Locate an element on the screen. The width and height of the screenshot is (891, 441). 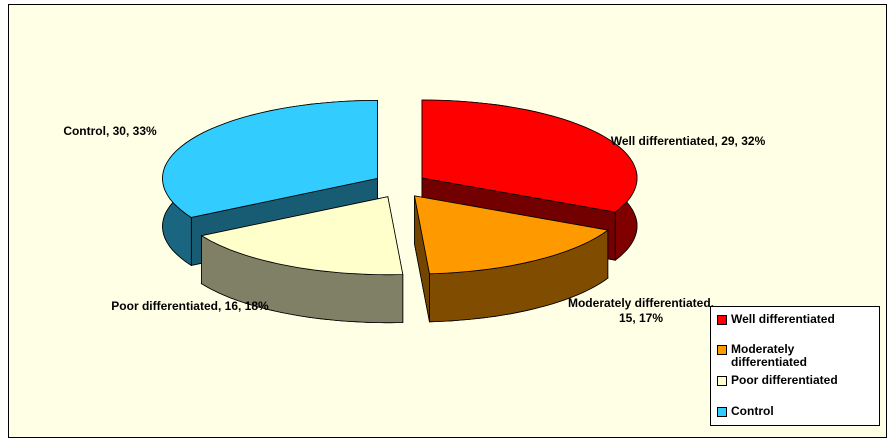
data-label: Well differentiated, 29, 32% is located at coordinates (688, 141).